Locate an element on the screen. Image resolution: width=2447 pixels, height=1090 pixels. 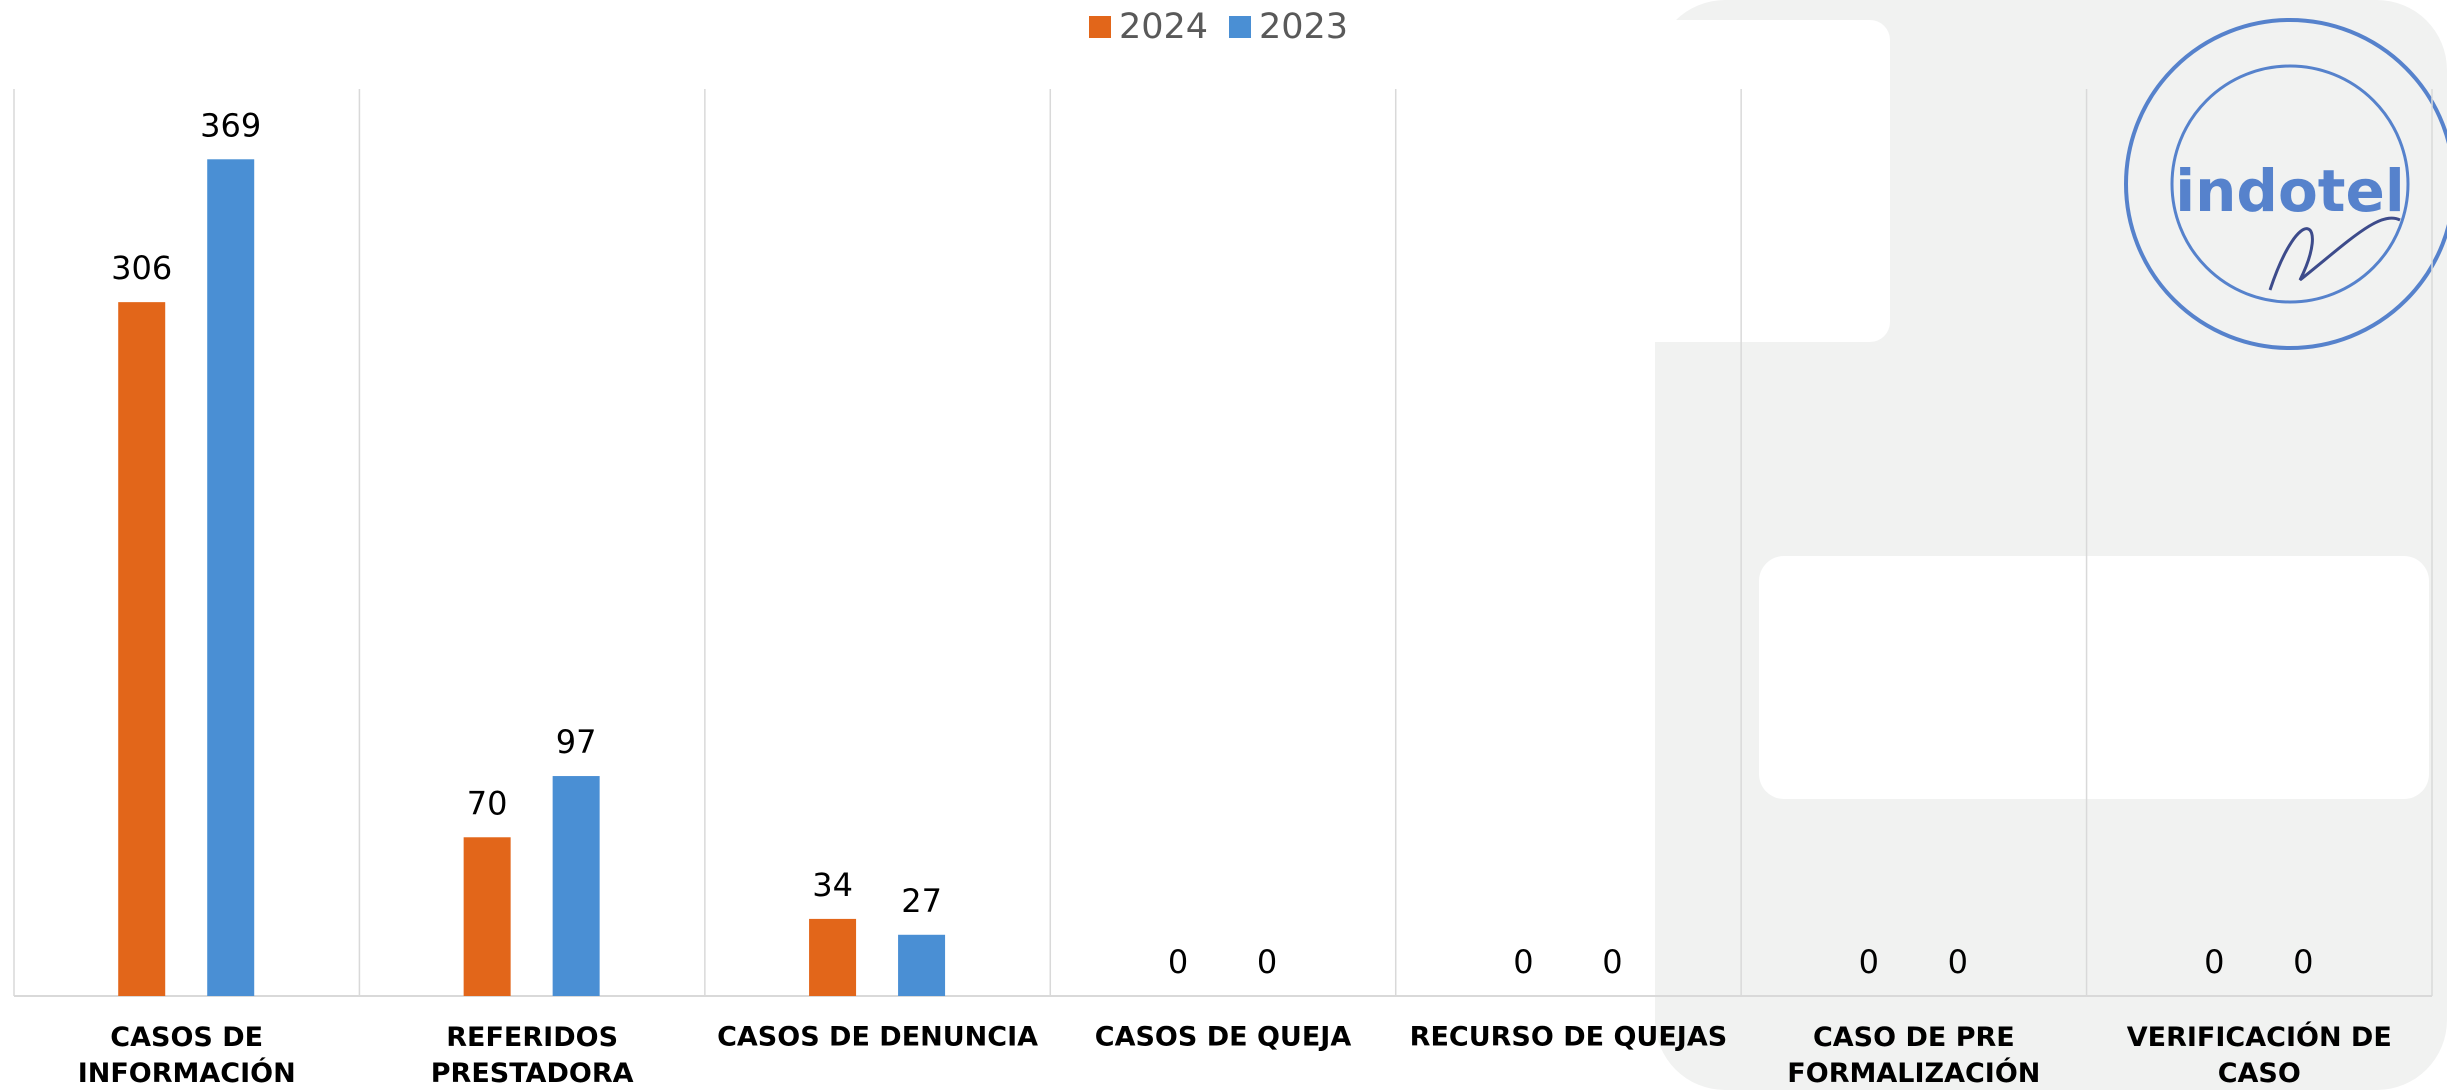
data-label: 369 is located at coordinates (230, 125).